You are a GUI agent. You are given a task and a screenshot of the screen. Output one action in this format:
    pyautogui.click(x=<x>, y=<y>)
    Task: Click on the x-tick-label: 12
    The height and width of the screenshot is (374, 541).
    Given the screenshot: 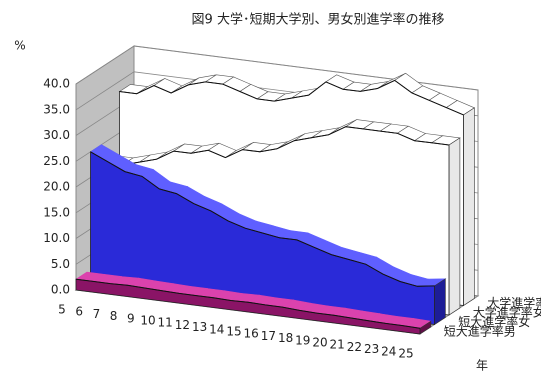 What is the action you would take?
    pyautogui.click(x=182, y=325)
    